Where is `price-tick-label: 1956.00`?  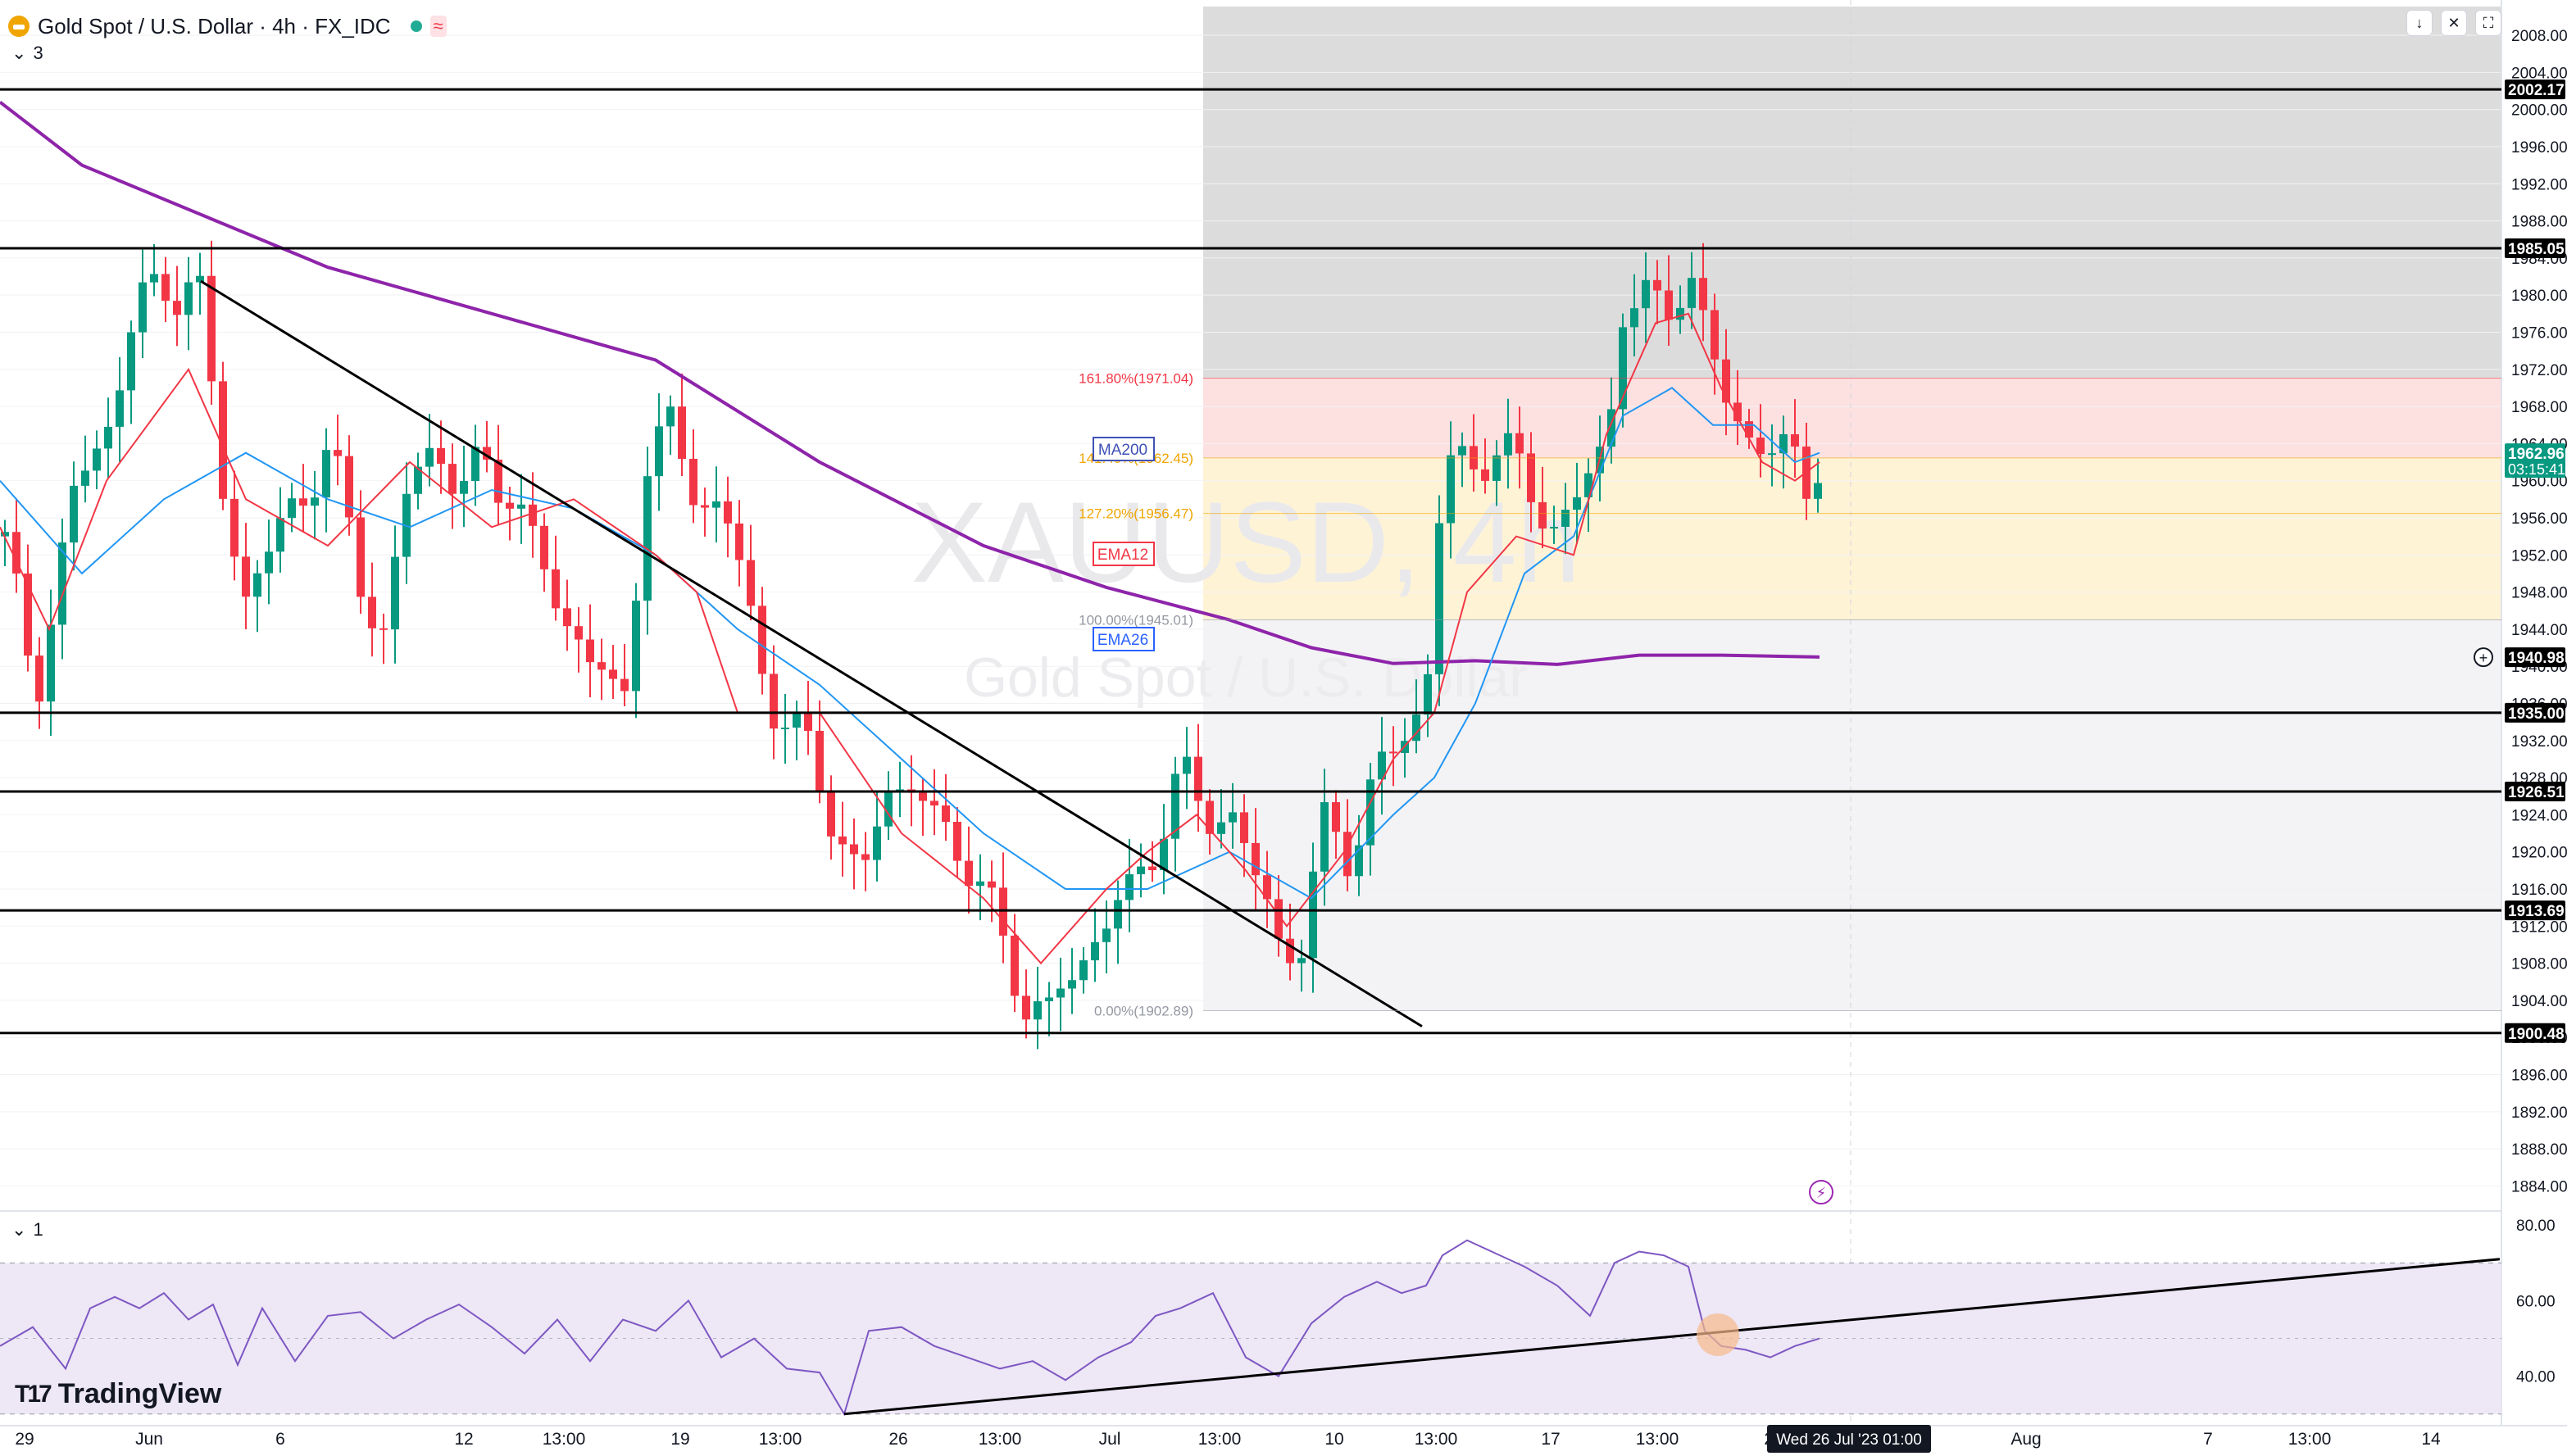 price-tick-label: 1956.00 is located at coordinates (2539, 519).